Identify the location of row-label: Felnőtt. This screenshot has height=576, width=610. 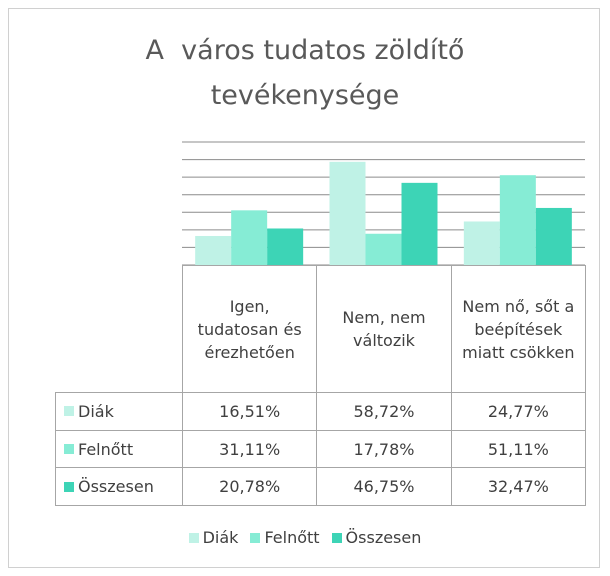
(106, 449).